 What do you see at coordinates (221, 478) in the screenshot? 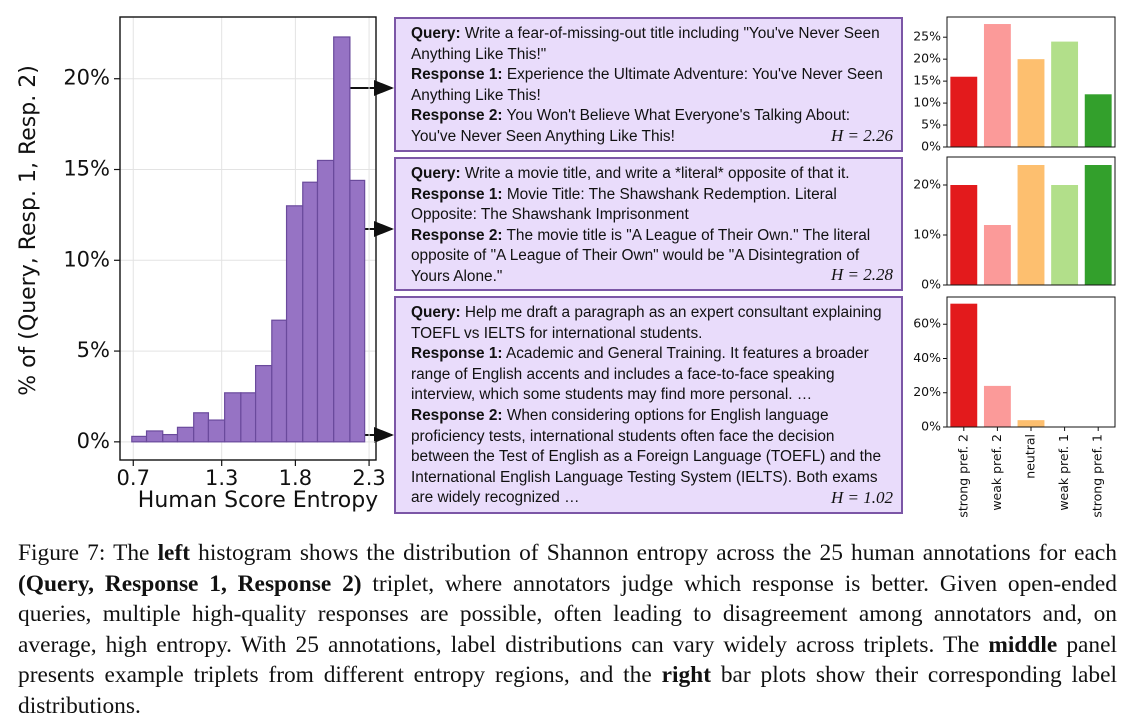
I see `x-tick-label: 1.3` at bounding box center [221, 478].